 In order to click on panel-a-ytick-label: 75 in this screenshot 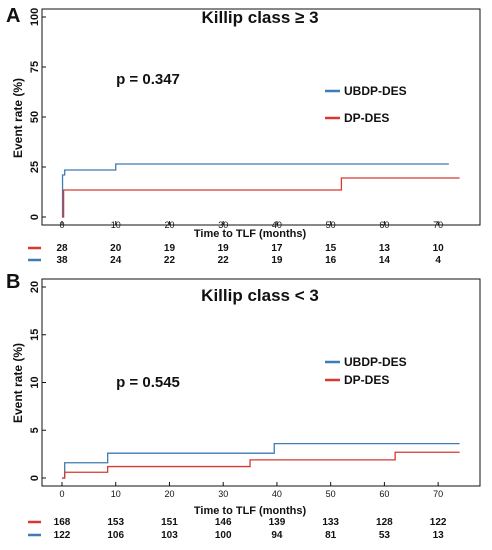, I will do `click(35, 67)`.